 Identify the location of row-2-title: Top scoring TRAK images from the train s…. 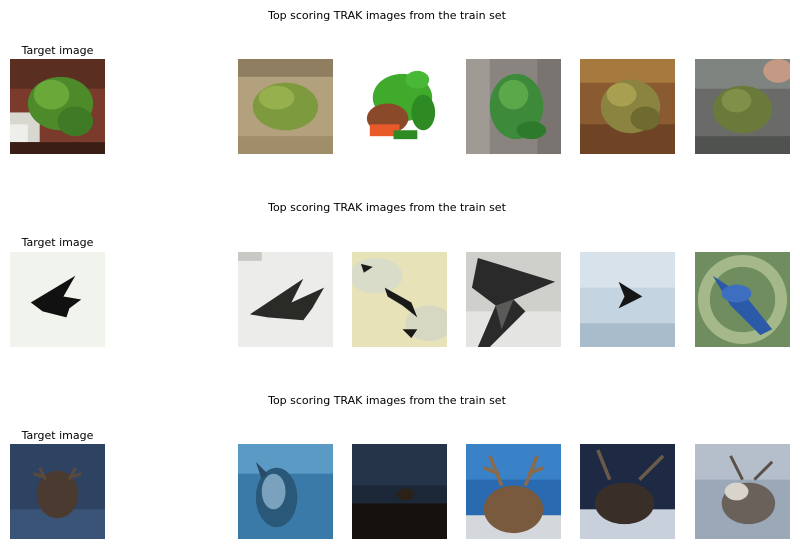
(387, 207).